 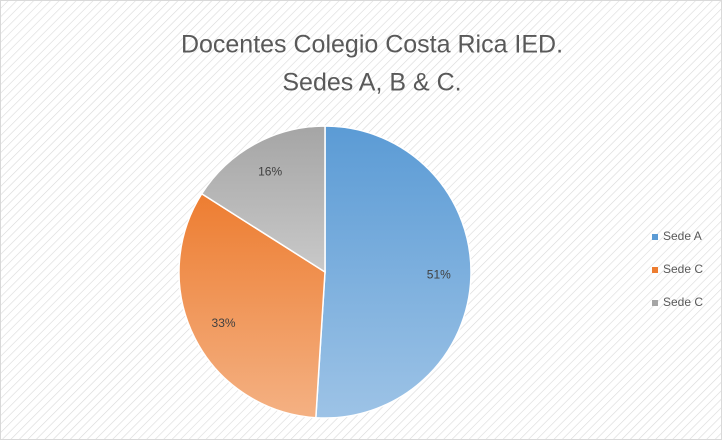 What do you see at coordinates (682, 236) in the screenshot?
I see `legend-label: Sede A` at bounding box center [682, 236].